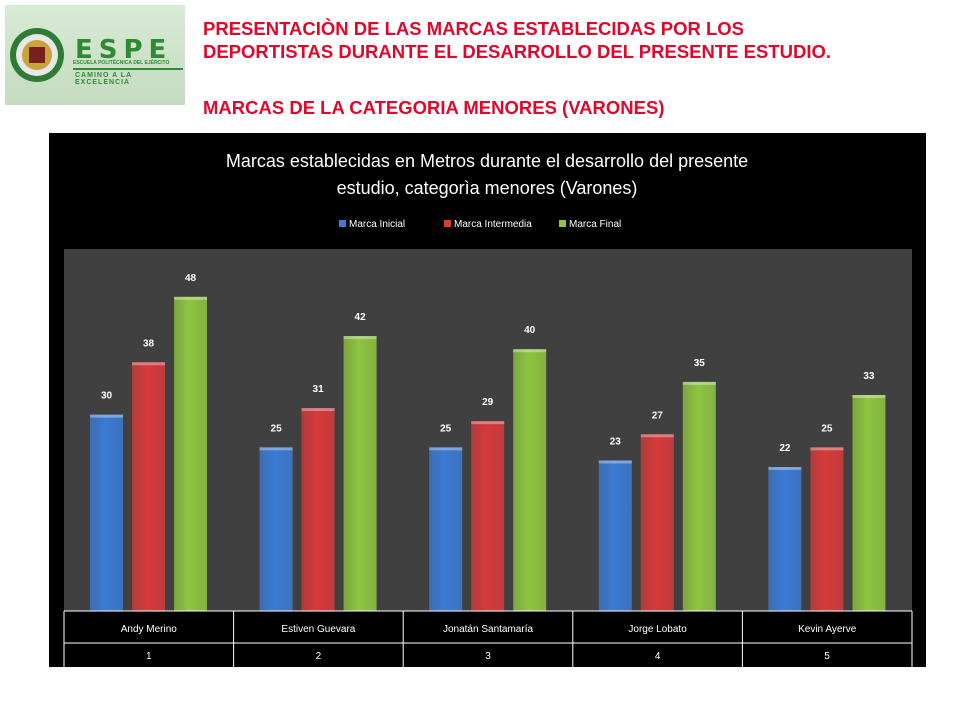  I want to click on logo-divider, so click(128, 69).